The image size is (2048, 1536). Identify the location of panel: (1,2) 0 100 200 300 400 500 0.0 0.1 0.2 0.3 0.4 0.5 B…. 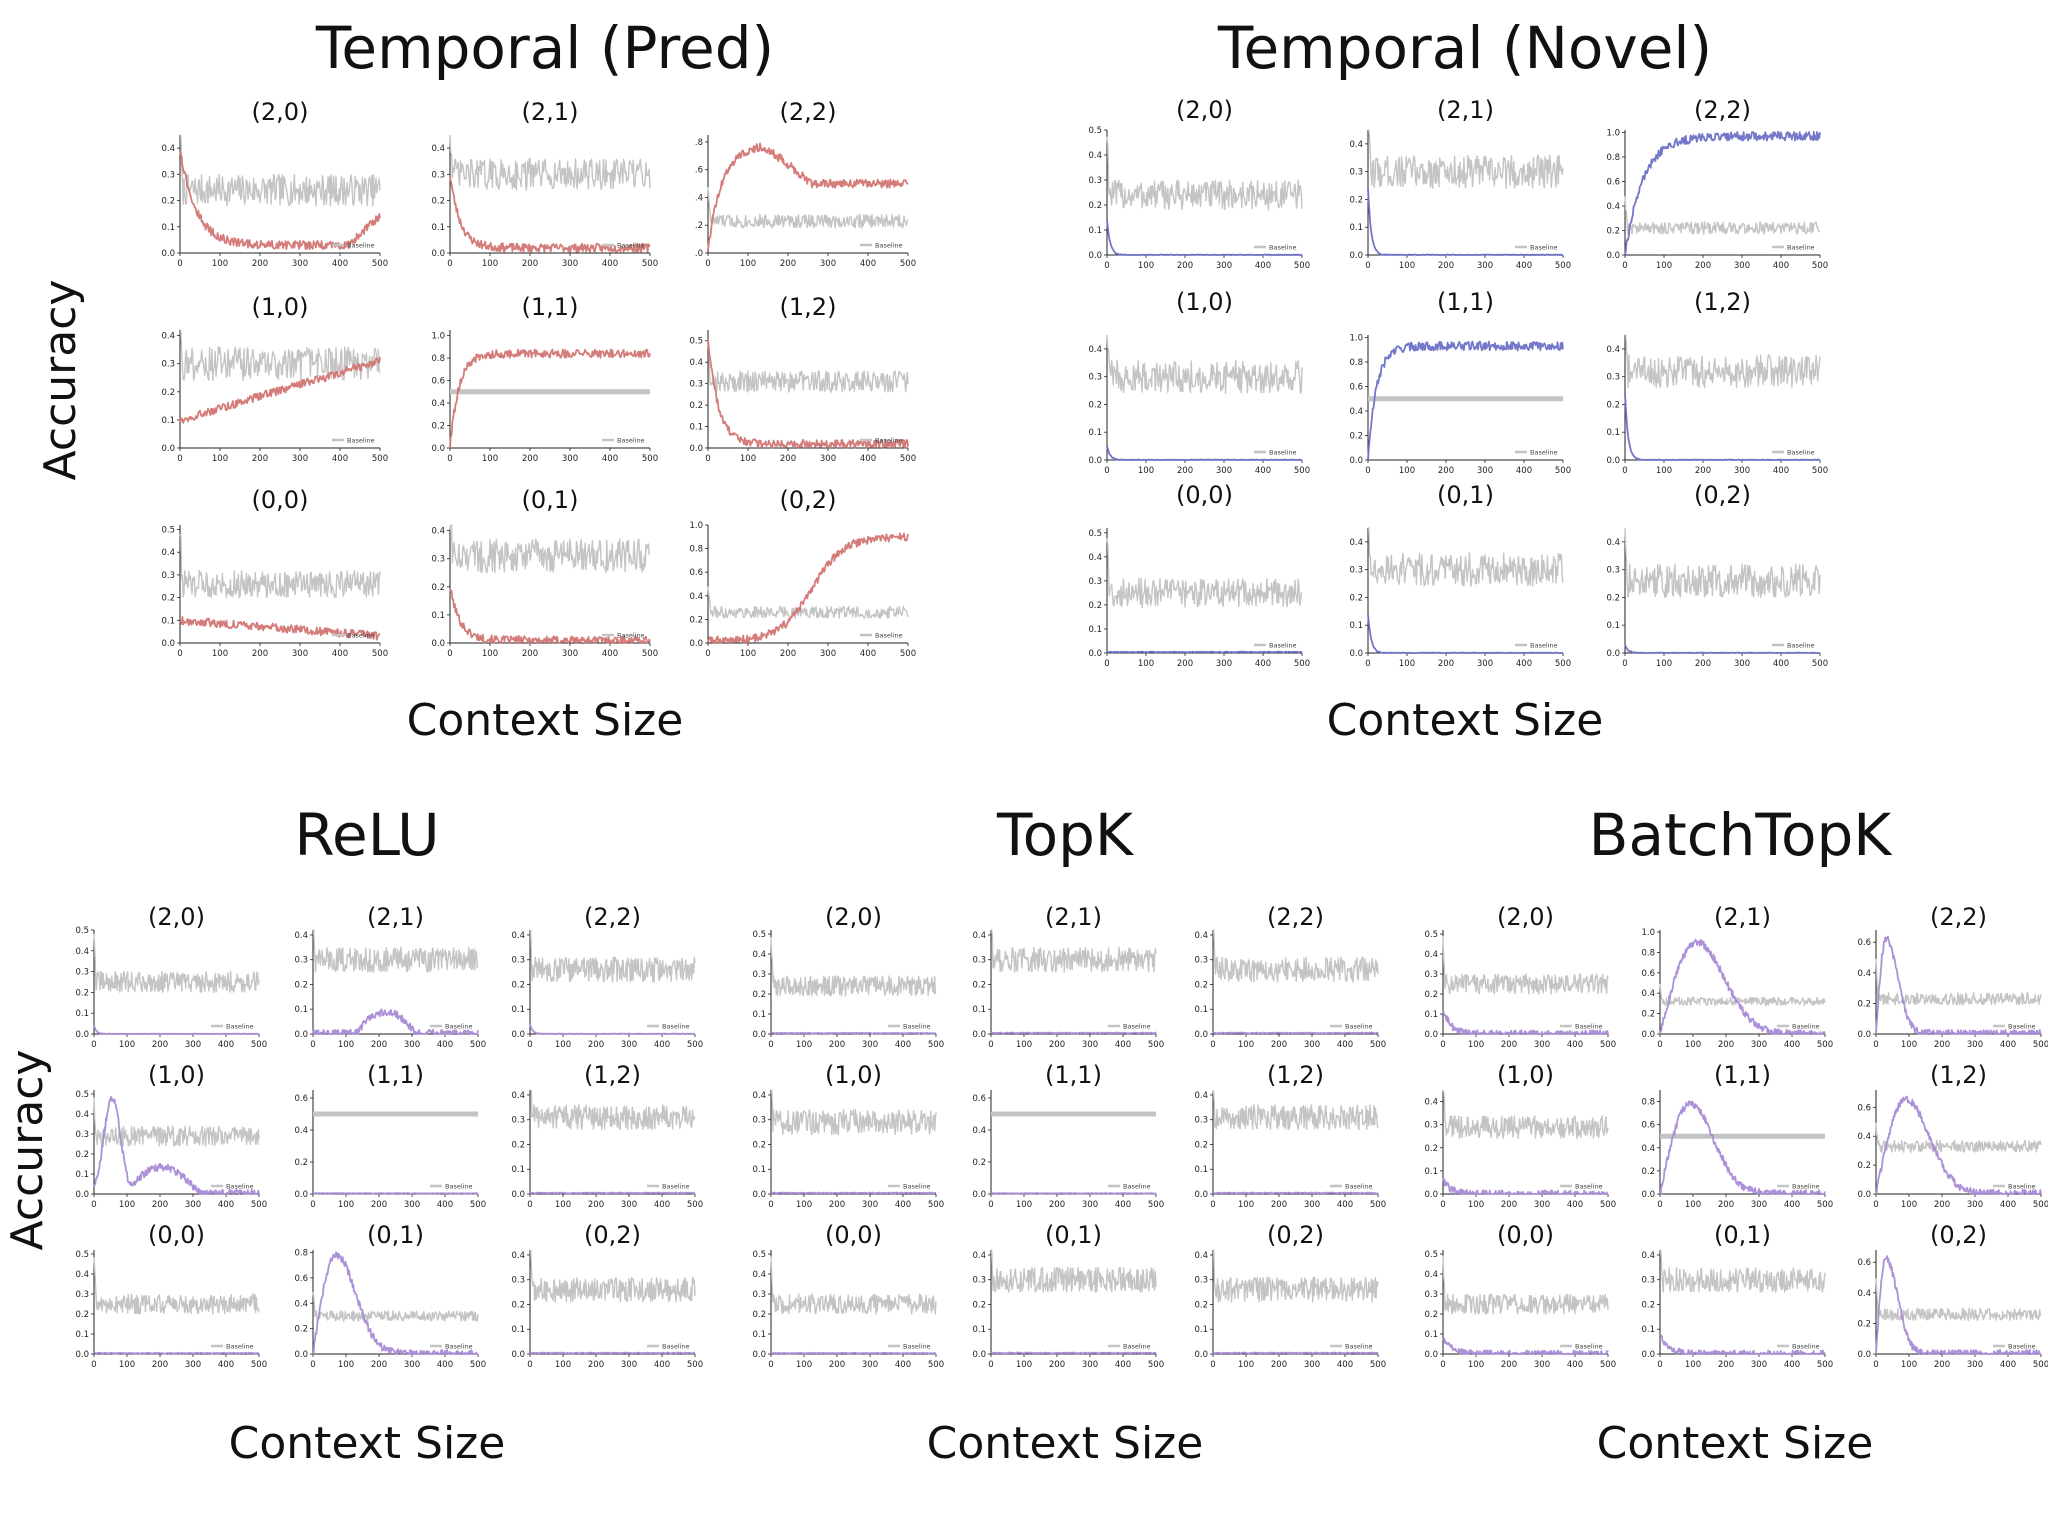
(802, 378).